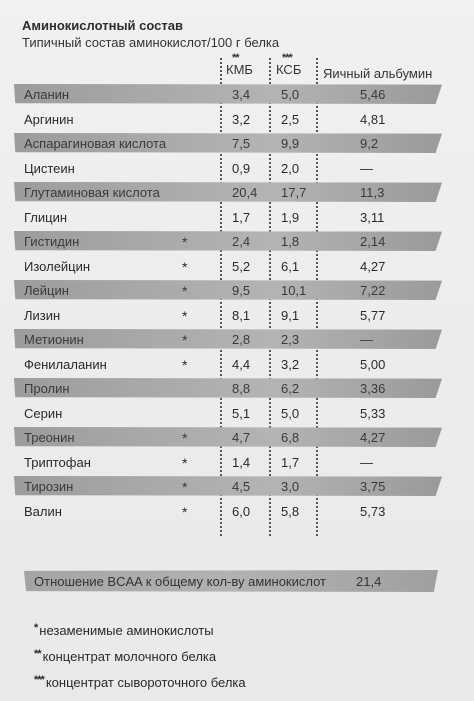 The image size is (474, 701). I want to click on table-row: Серин 5,1 5,0 5,33, so click(237, 414).